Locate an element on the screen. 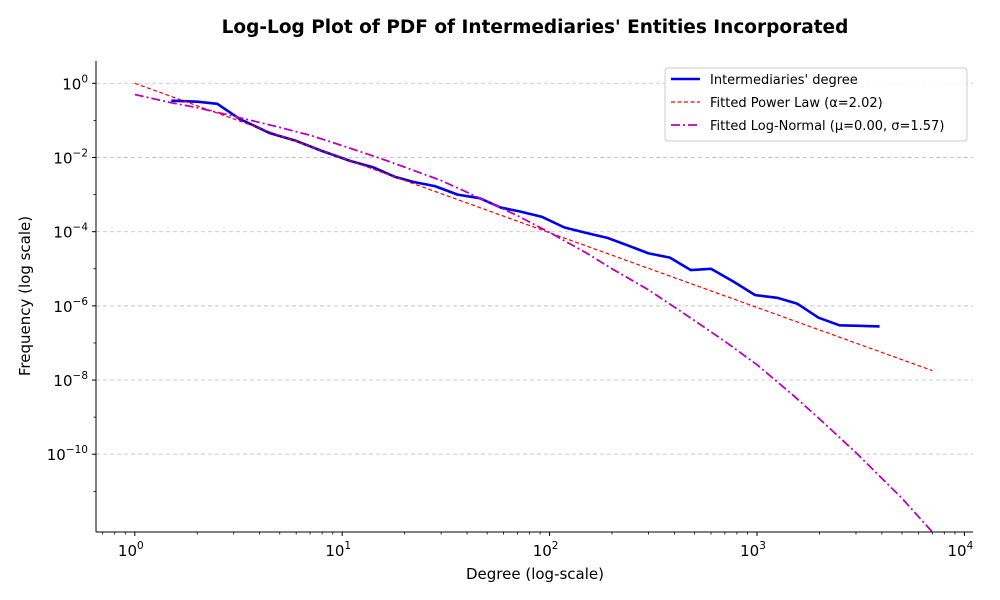 This screenshot has height=600, width=1000. y-tick-label: 10⁻⁴ is located at coordinates (70, 232).